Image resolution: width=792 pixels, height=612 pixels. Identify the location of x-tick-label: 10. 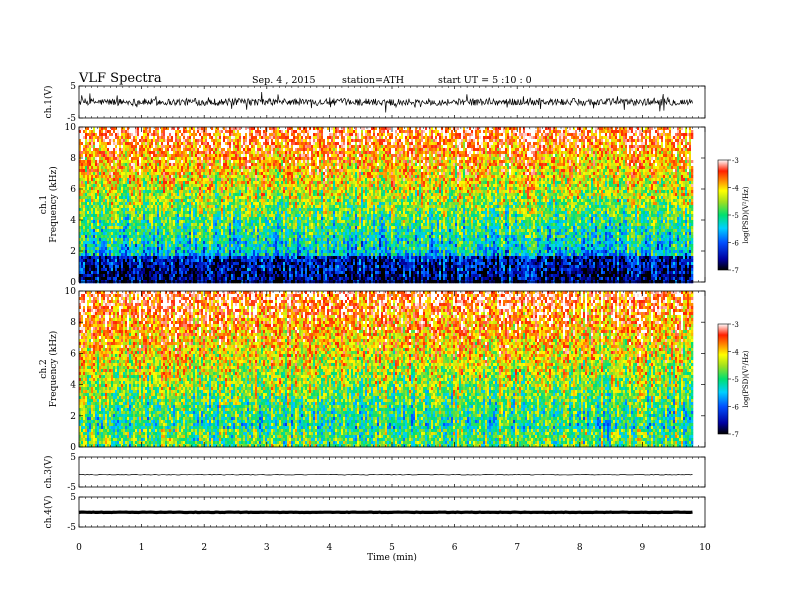
(705, 548).